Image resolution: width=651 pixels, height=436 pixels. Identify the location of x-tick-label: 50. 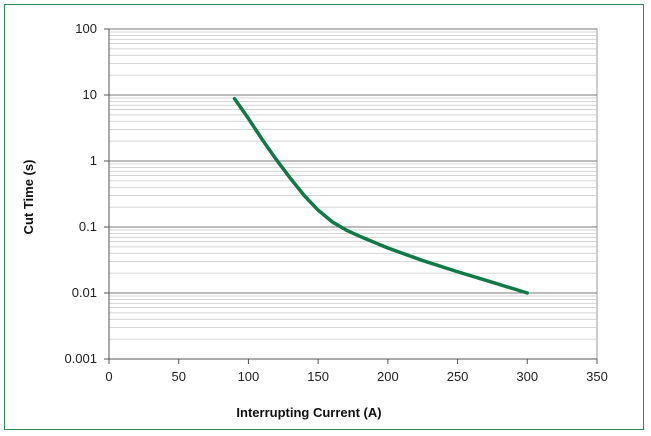
(178, 376).